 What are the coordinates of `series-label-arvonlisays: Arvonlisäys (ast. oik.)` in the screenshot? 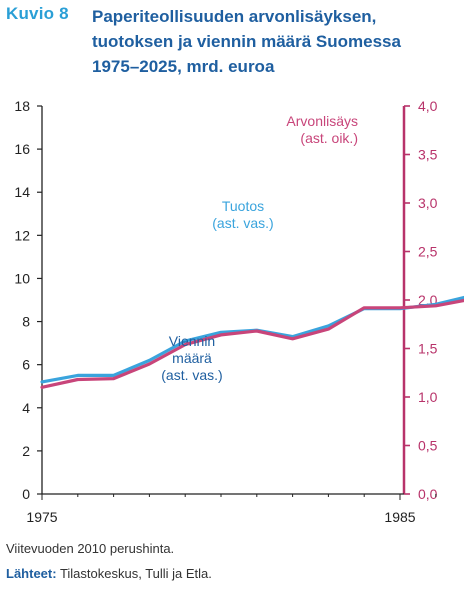 It's located at (322, 129).